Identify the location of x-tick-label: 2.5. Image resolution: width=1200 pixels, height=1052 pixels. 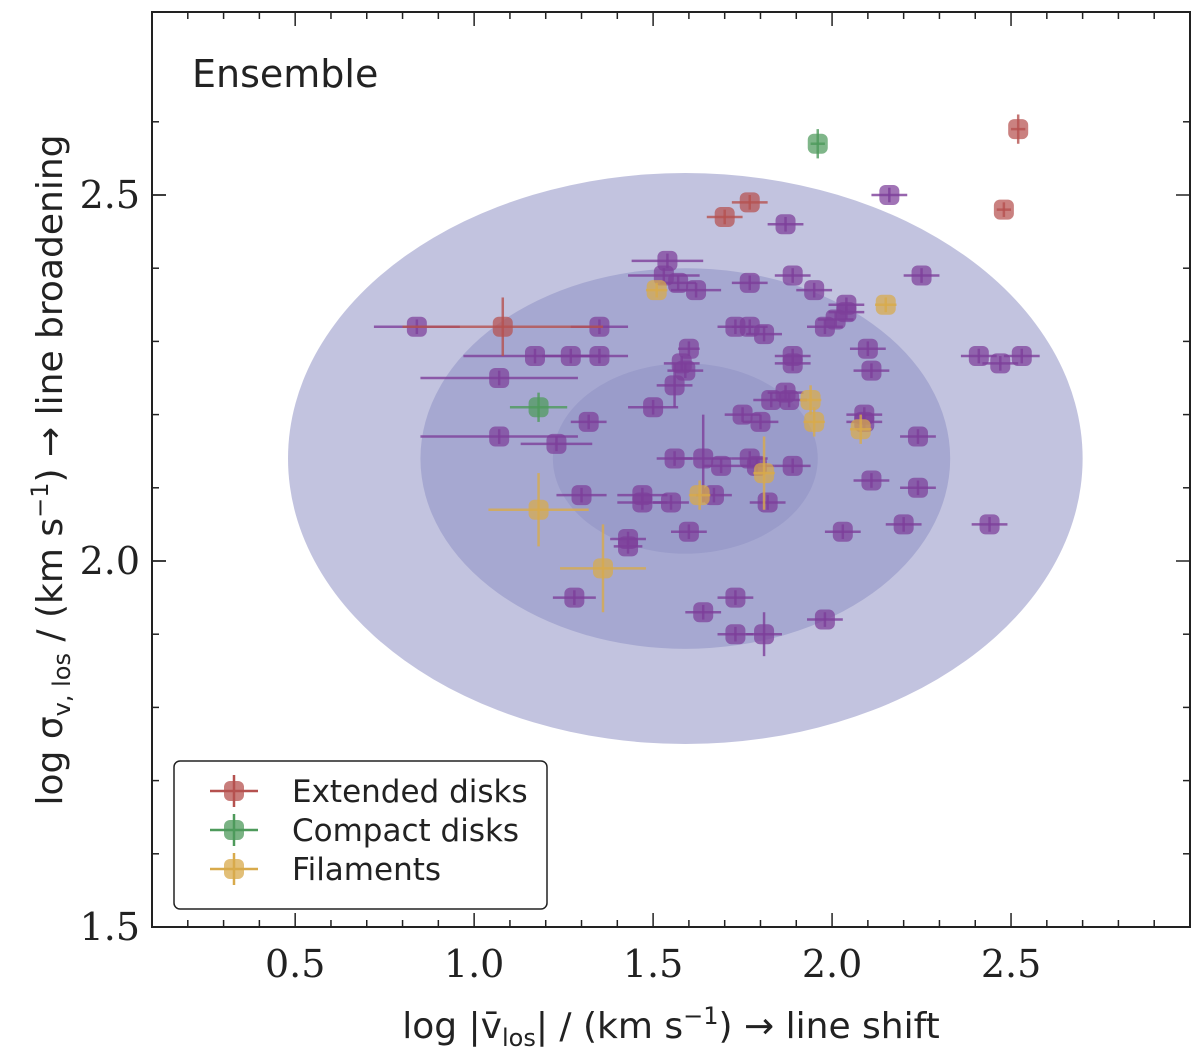
(1011, 964).